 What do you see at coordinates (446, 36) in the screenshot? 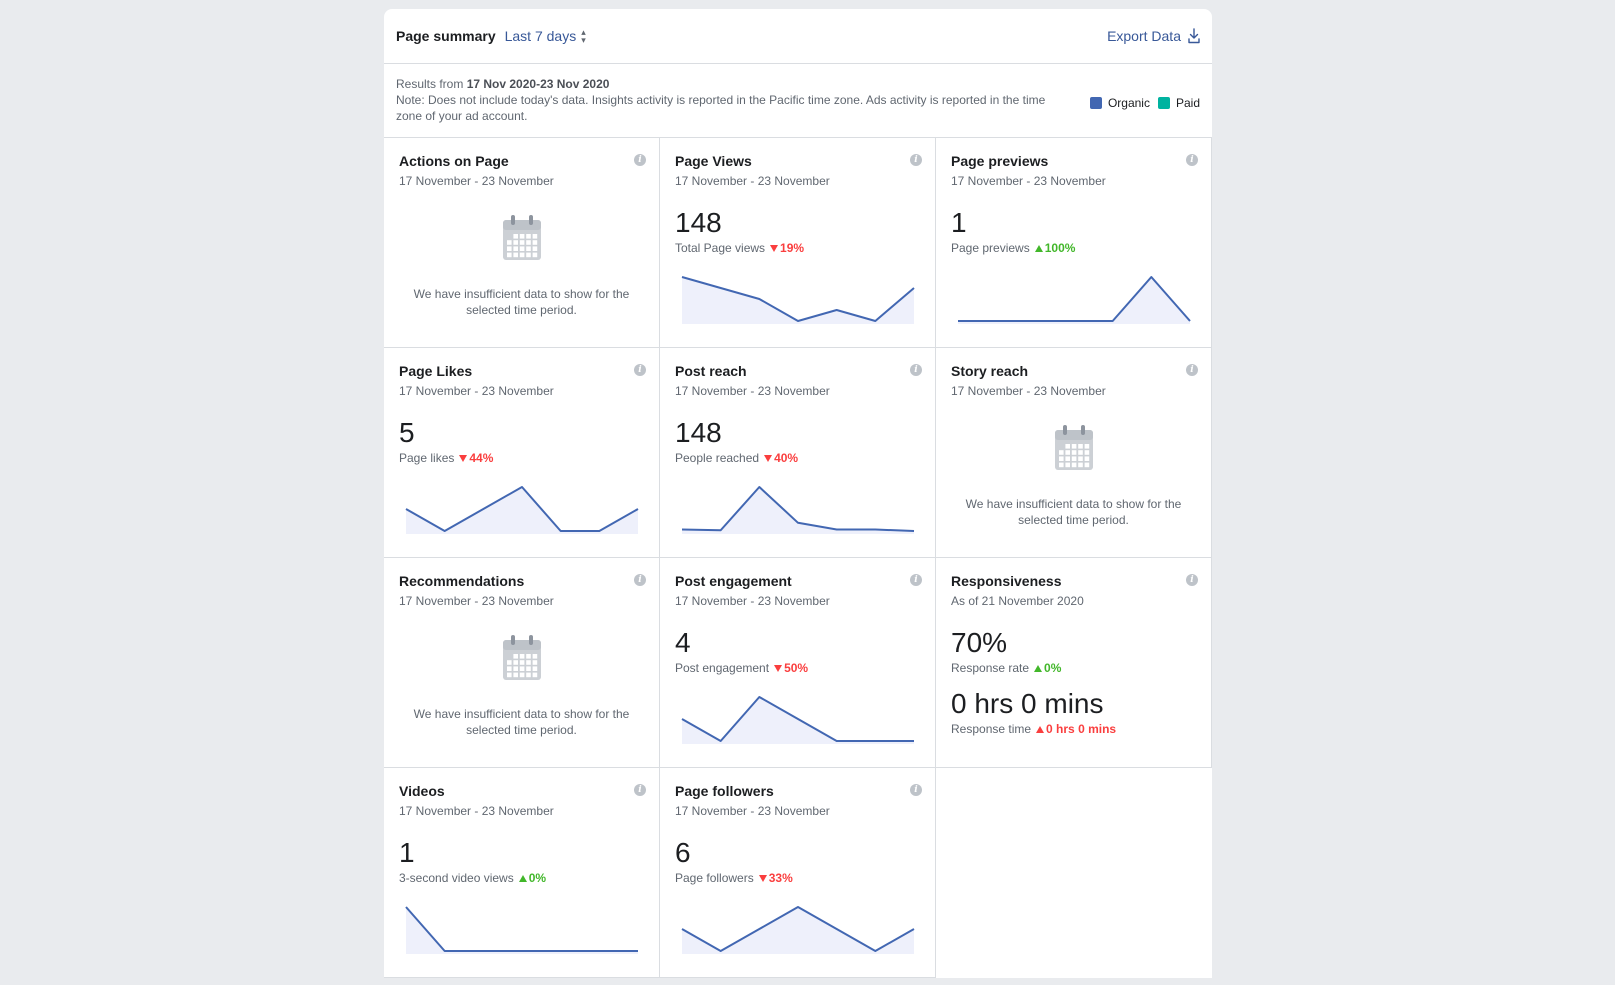
I see `page-title: Page summary` at bounding box center [446, 36].